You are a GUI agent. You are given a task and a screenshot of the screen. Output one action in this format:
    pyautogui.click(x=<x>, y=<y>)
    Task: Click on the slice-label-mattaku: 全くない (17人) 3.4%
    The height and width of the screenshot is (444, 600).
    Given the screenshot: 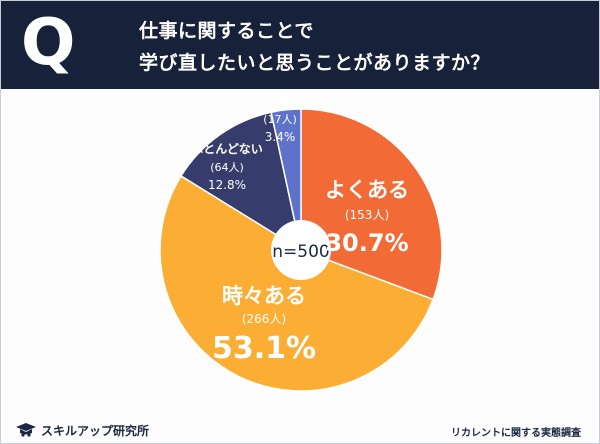 What is the action you would take?
    pyautogui.click(x=279, y=118)
    